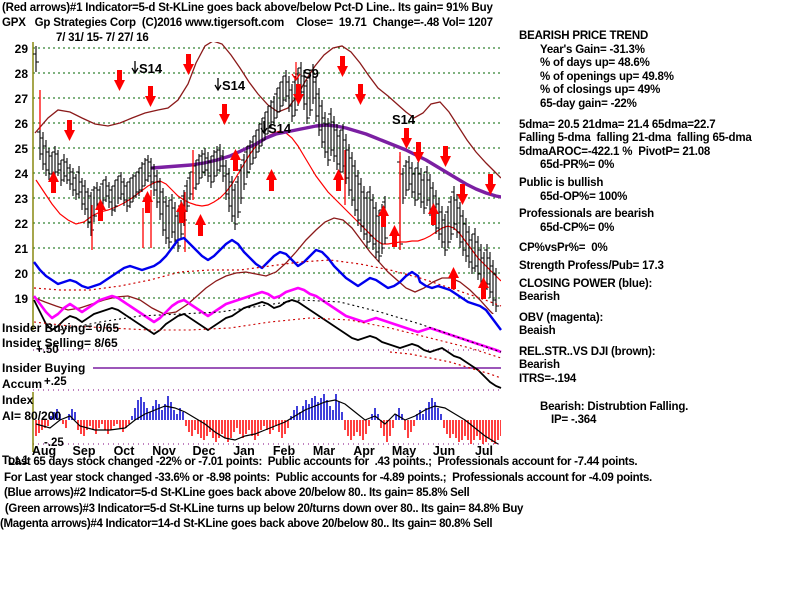 This screenshot has height=600, width=800. Describe the element at coordinates (484, 451) in the screenshot. I see `x-tick-jul: Jul` at that location.